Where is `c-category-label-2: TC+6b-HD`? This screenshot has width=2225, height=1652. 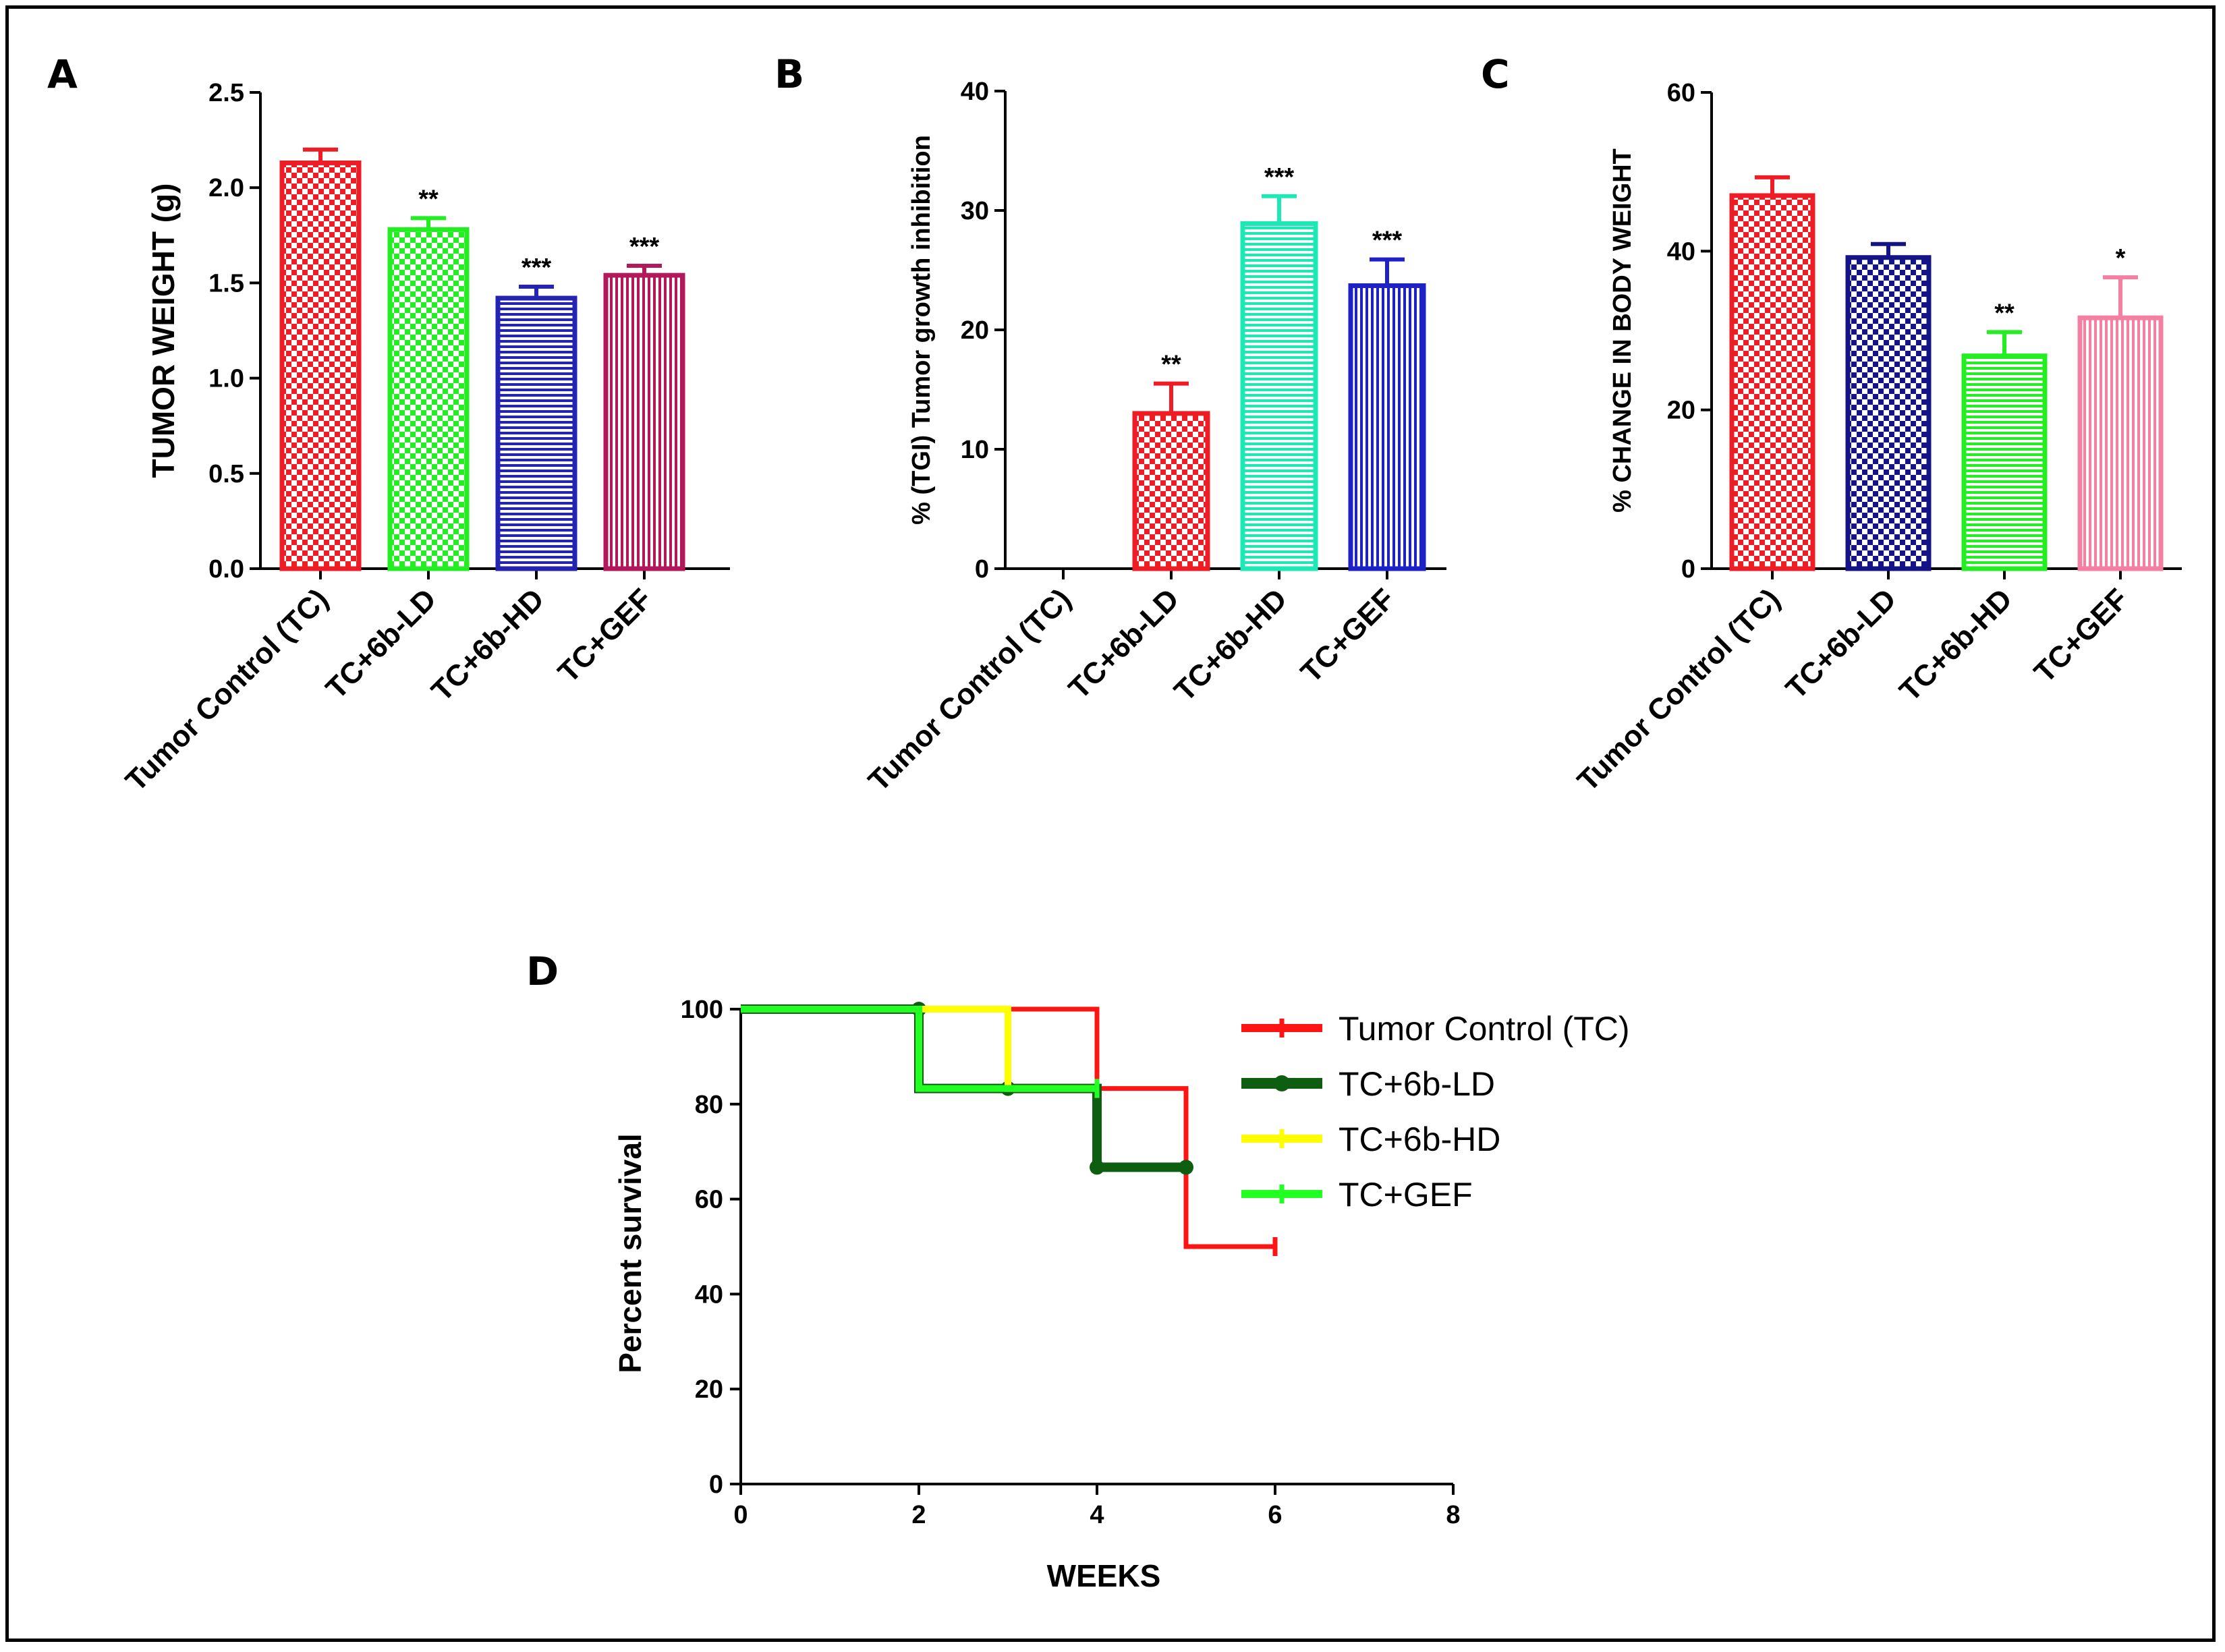
c-category-label-2: TC+6b-HD is located at coordinates (1956, 645).